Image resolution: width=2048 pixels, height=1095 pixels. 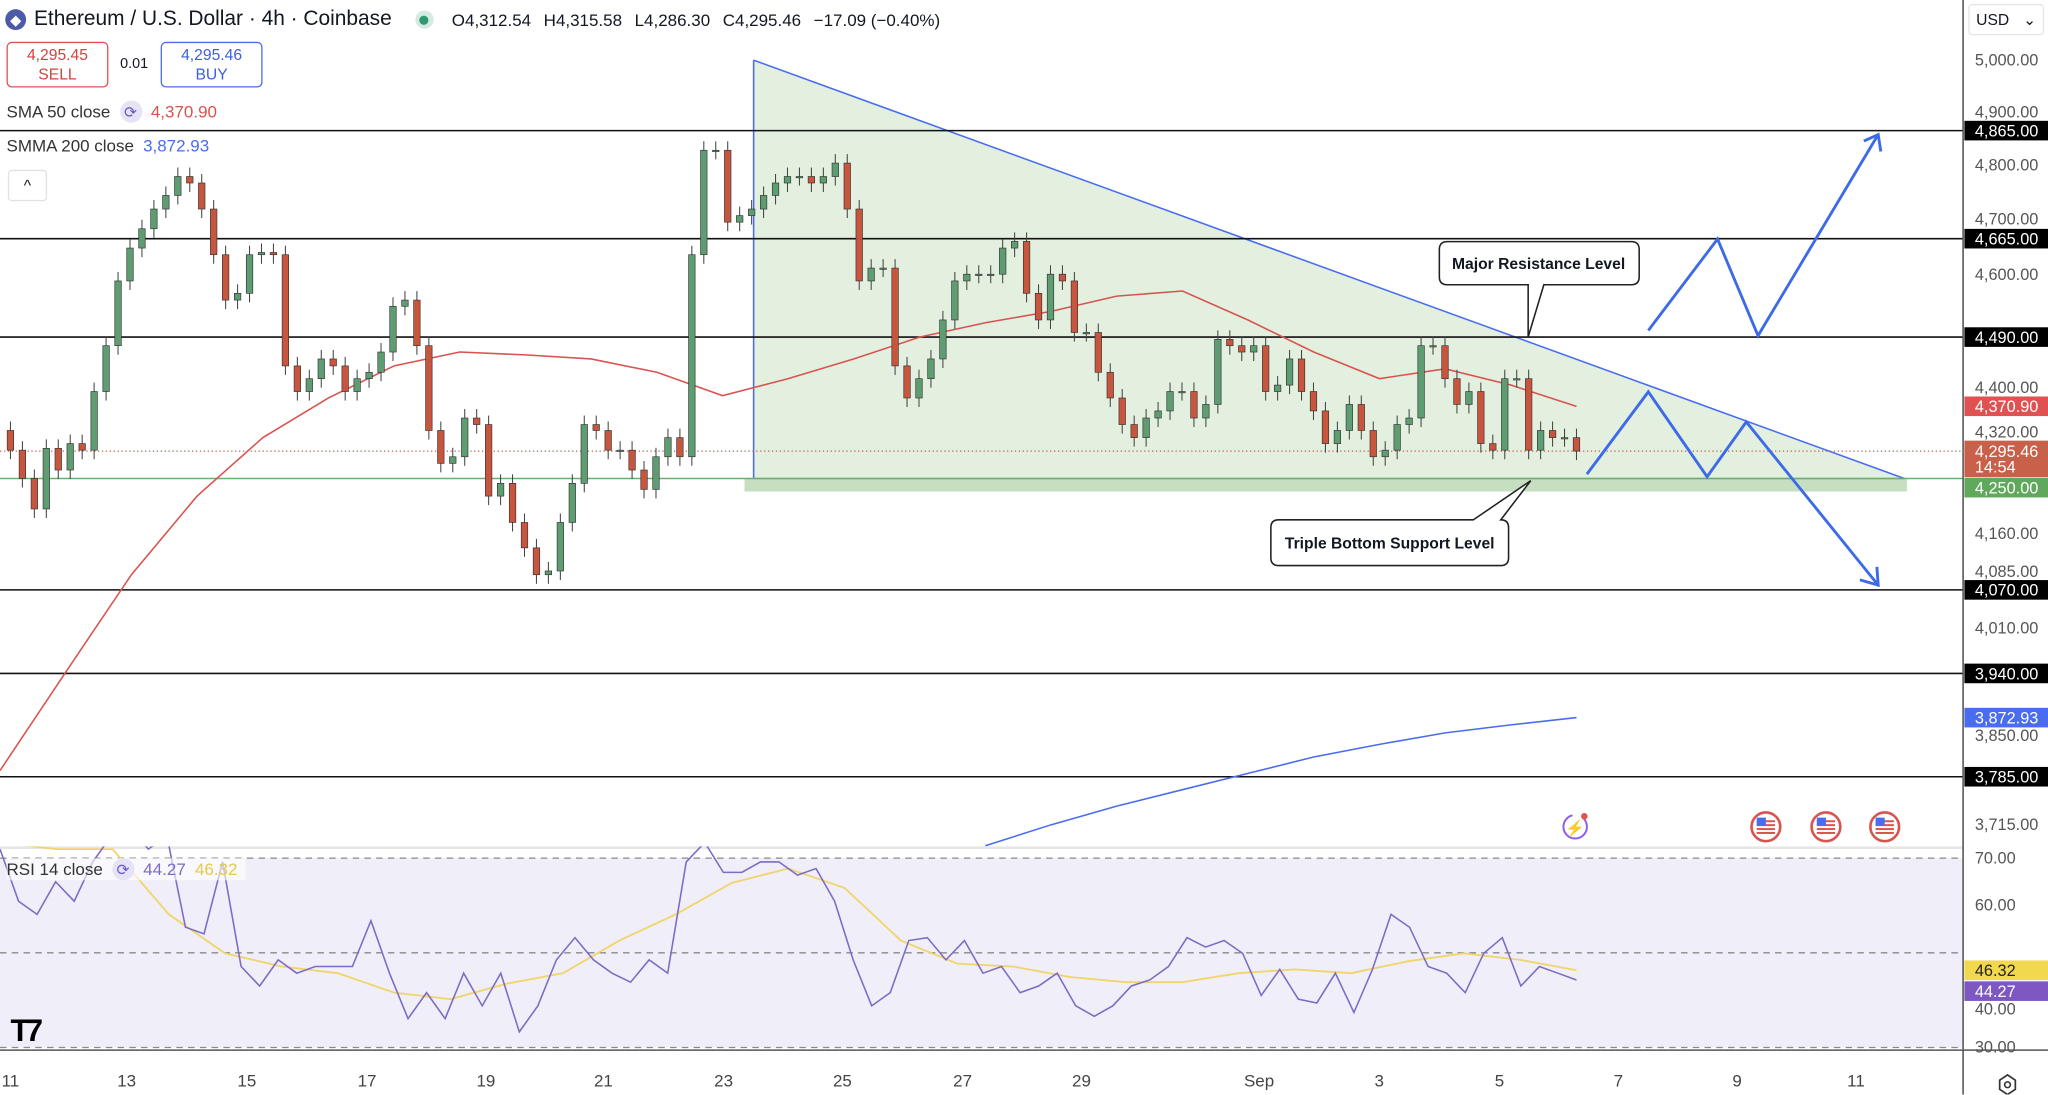 What do you see at coordinates (2006, 19) in the screenshot?
I see `currency-select: USD ⌄` at bounding box center [2006, 19].